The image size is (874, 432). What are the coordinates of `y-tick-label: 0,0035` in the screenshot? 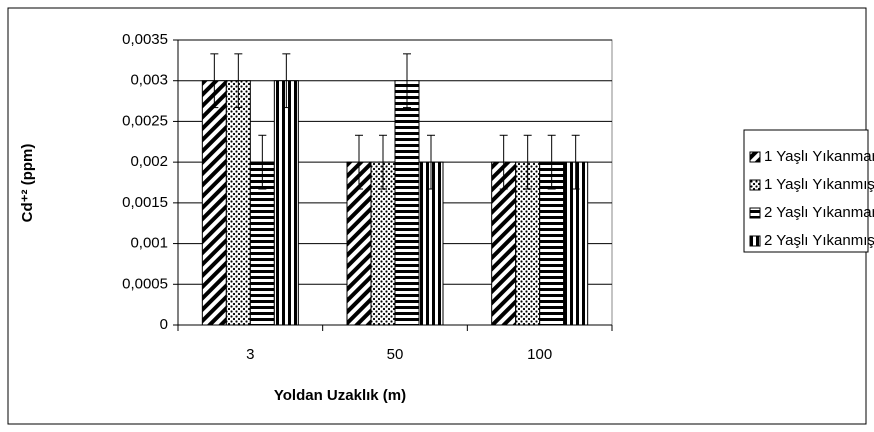 It's located at (145, 39).